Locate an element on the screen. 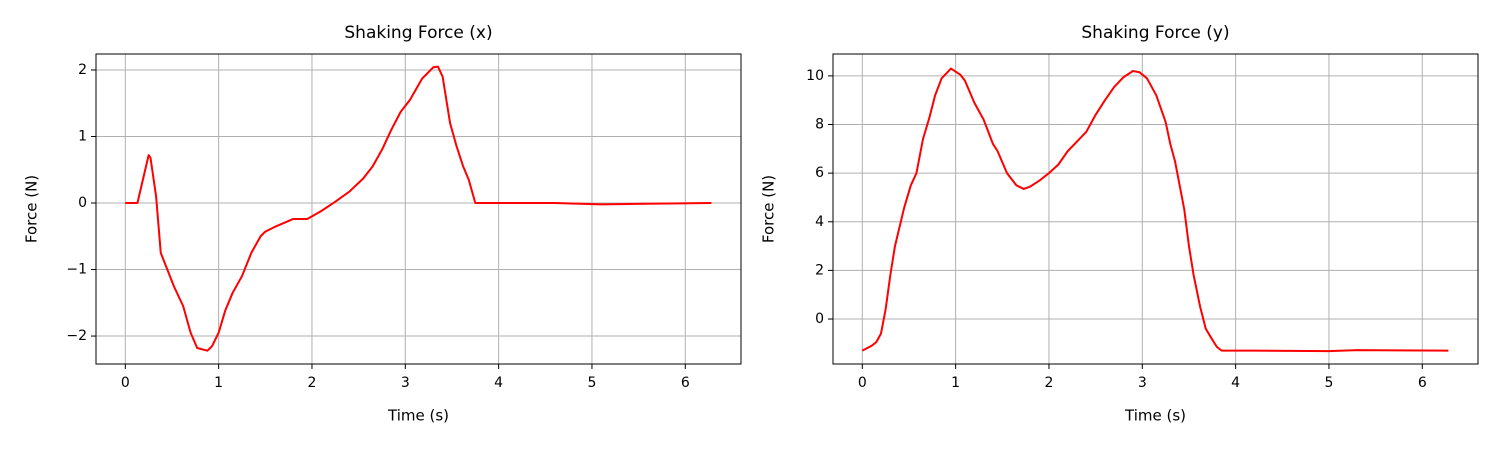  chart-title: Shaking Force (x) is located at coordinates (418, 33).